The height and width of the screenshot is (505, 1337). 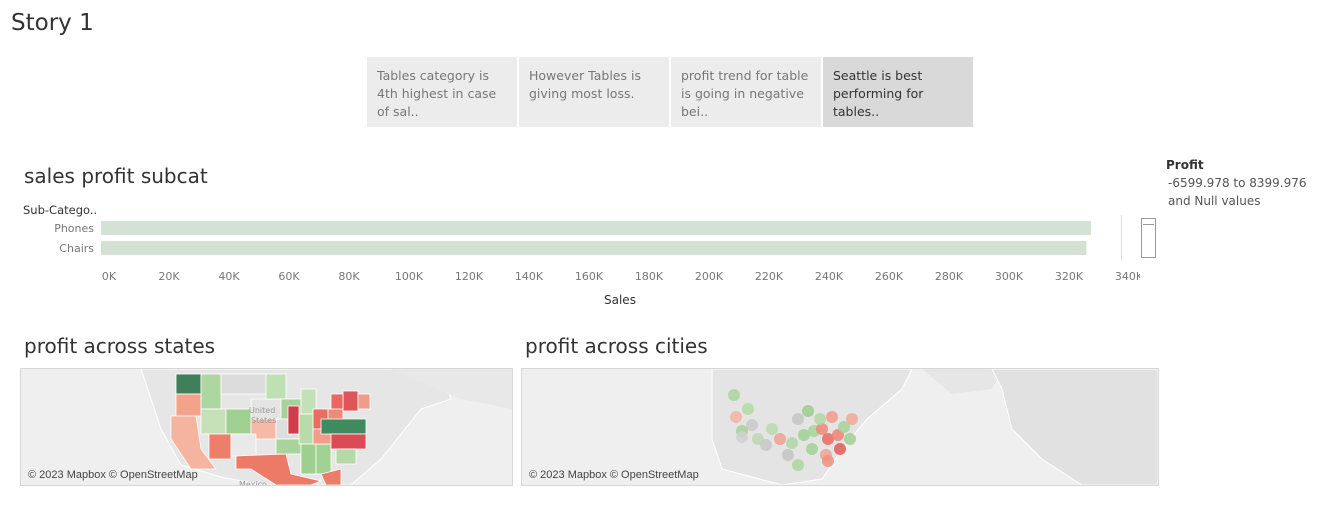 I want to click on x-tick-label: 140K, so click(x=529, y=276).